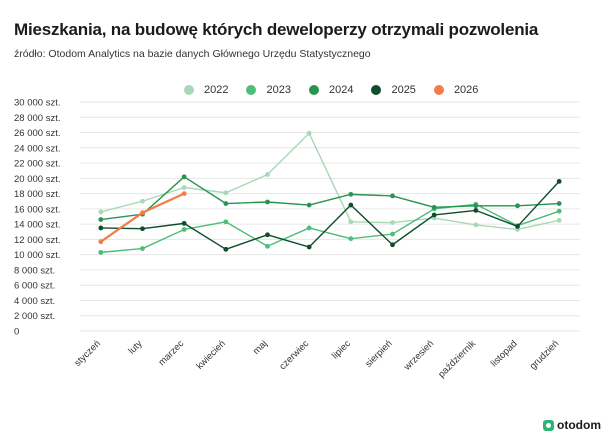 Image resolution: width=614 pixels, height=439 pixels. What do you see at coordinates (37, 179) in the screenshot?
I see `y-tick-label: 20 000 szt.` at bounding box center [37, 179].